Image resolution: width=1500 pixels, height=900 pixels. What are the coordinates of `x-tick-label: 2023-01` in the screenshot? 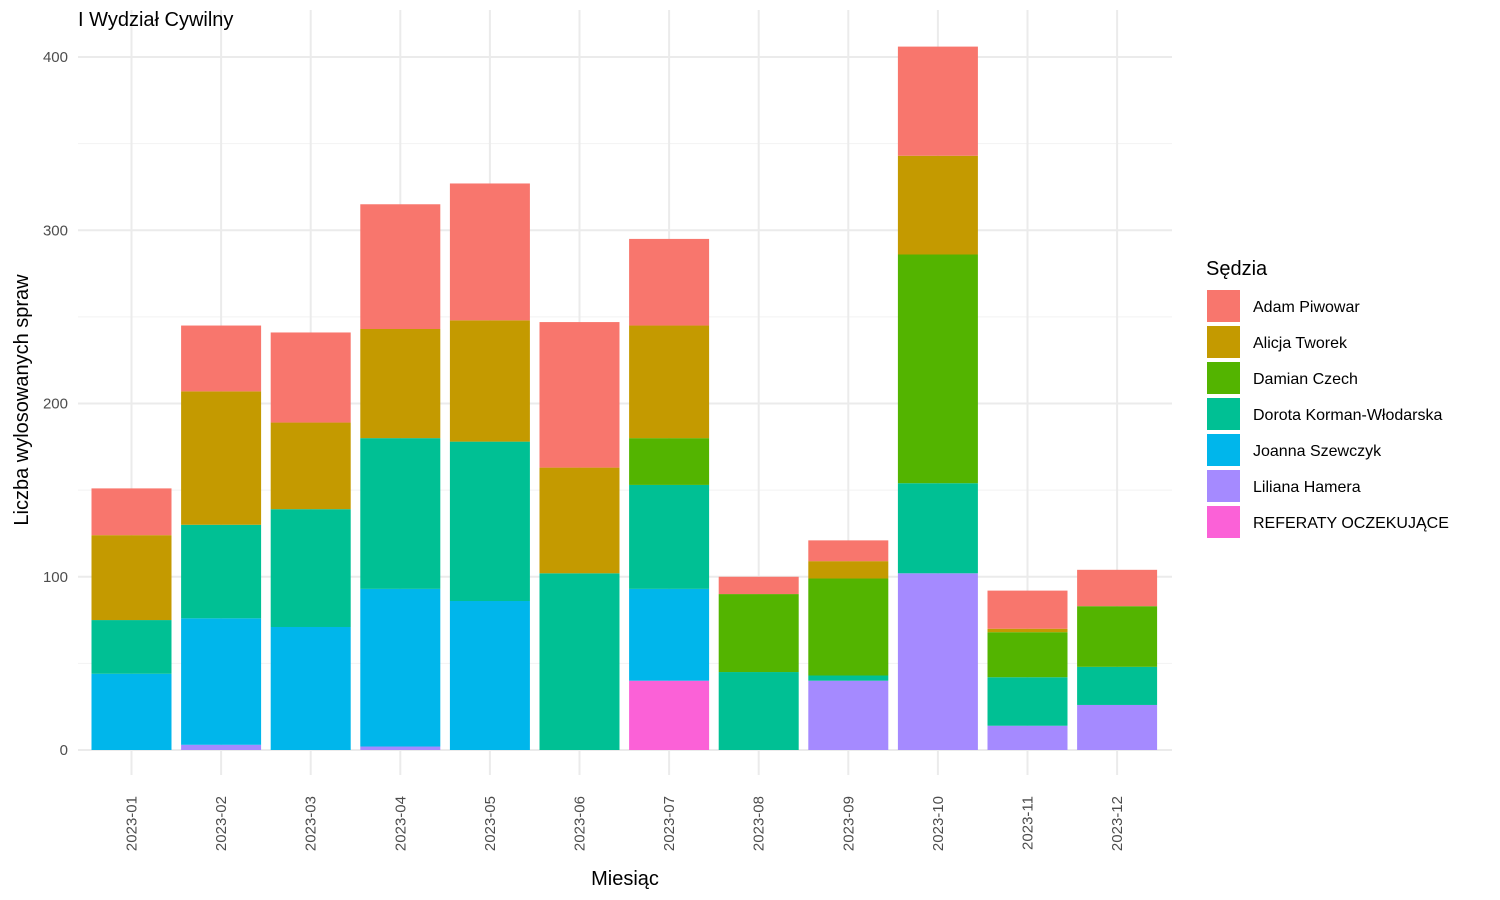 It's located at (132, 823).